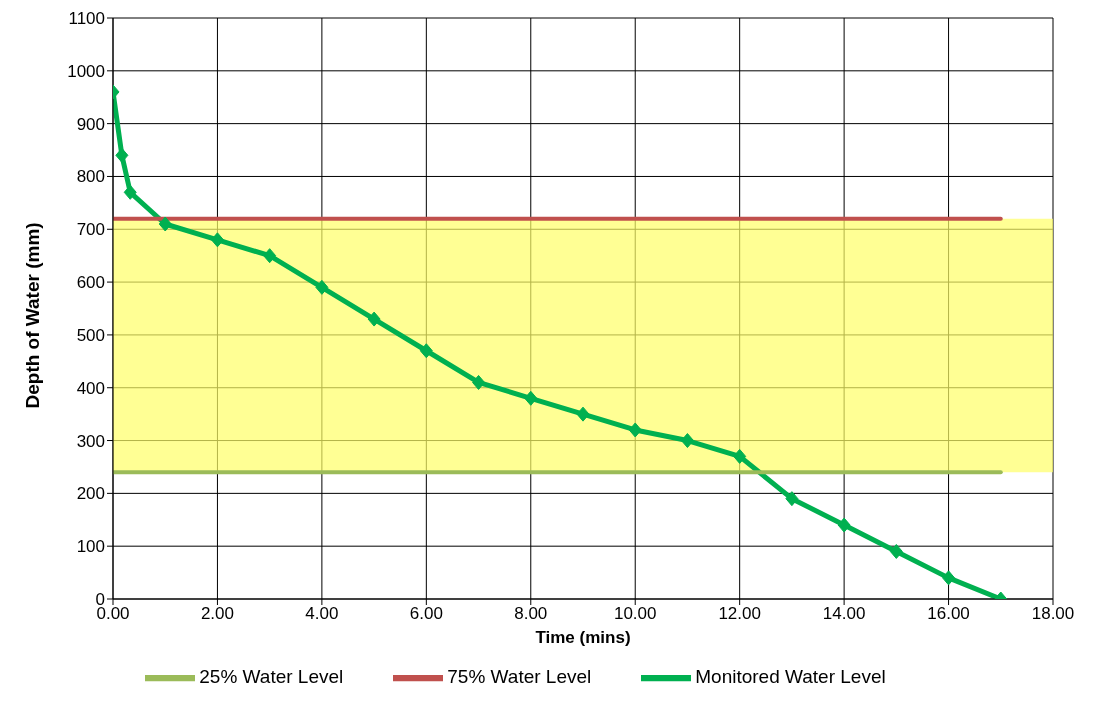 Image resolution: width=1104 pixels, height=727 pixels. What do you see at coordinates (1053, 614) in the screenshot?
I see `x-tick-label: 18.00` at bounding box center [1053, 614].